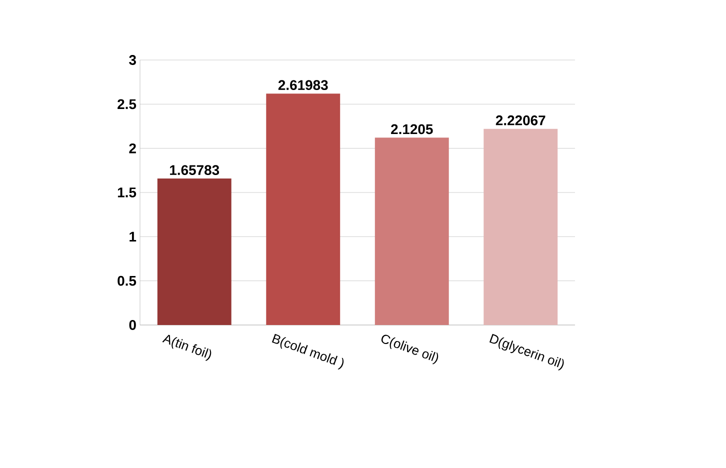 This screenshot has height=468, width=726. I want to click on y-tick-label: 2, so click(132, 148).